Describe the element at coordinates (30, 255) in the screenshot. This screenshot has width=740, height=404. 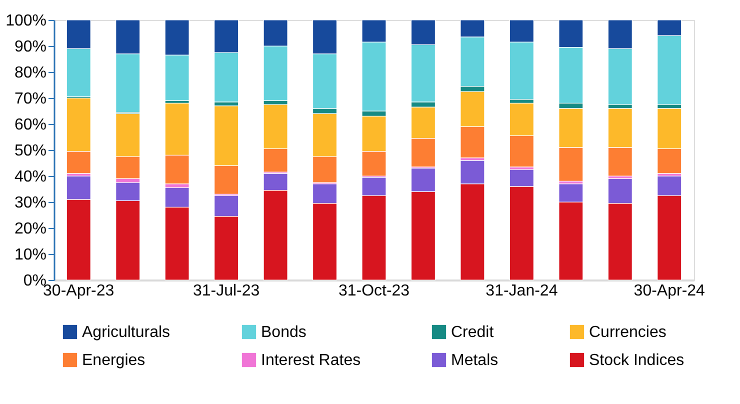
I see `y-tick-label: 10%` at that location.